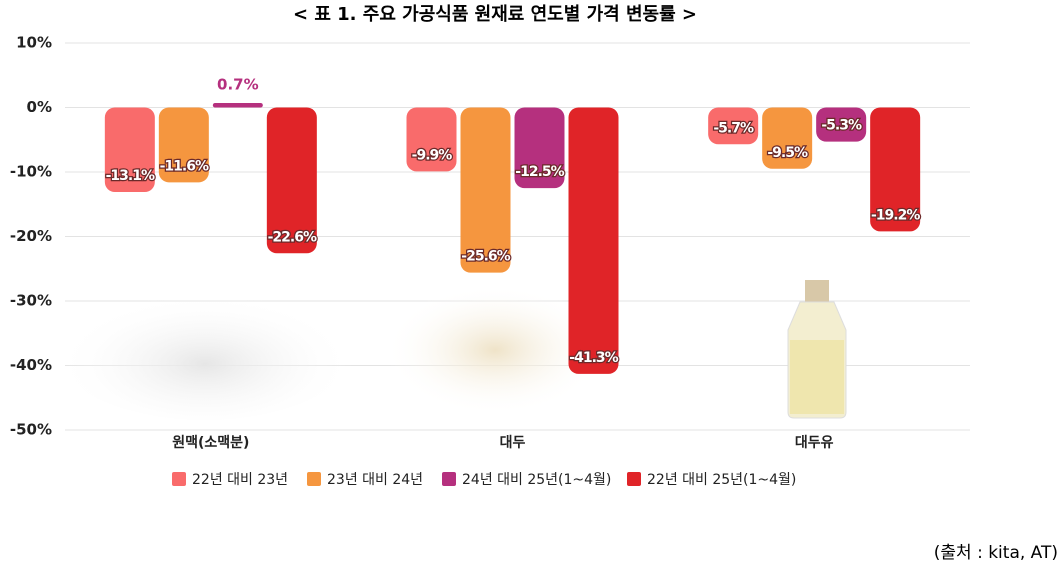 This screenshot has height=572, width=1064. I want to click on data-label: -5.3%, so click(841, 126).